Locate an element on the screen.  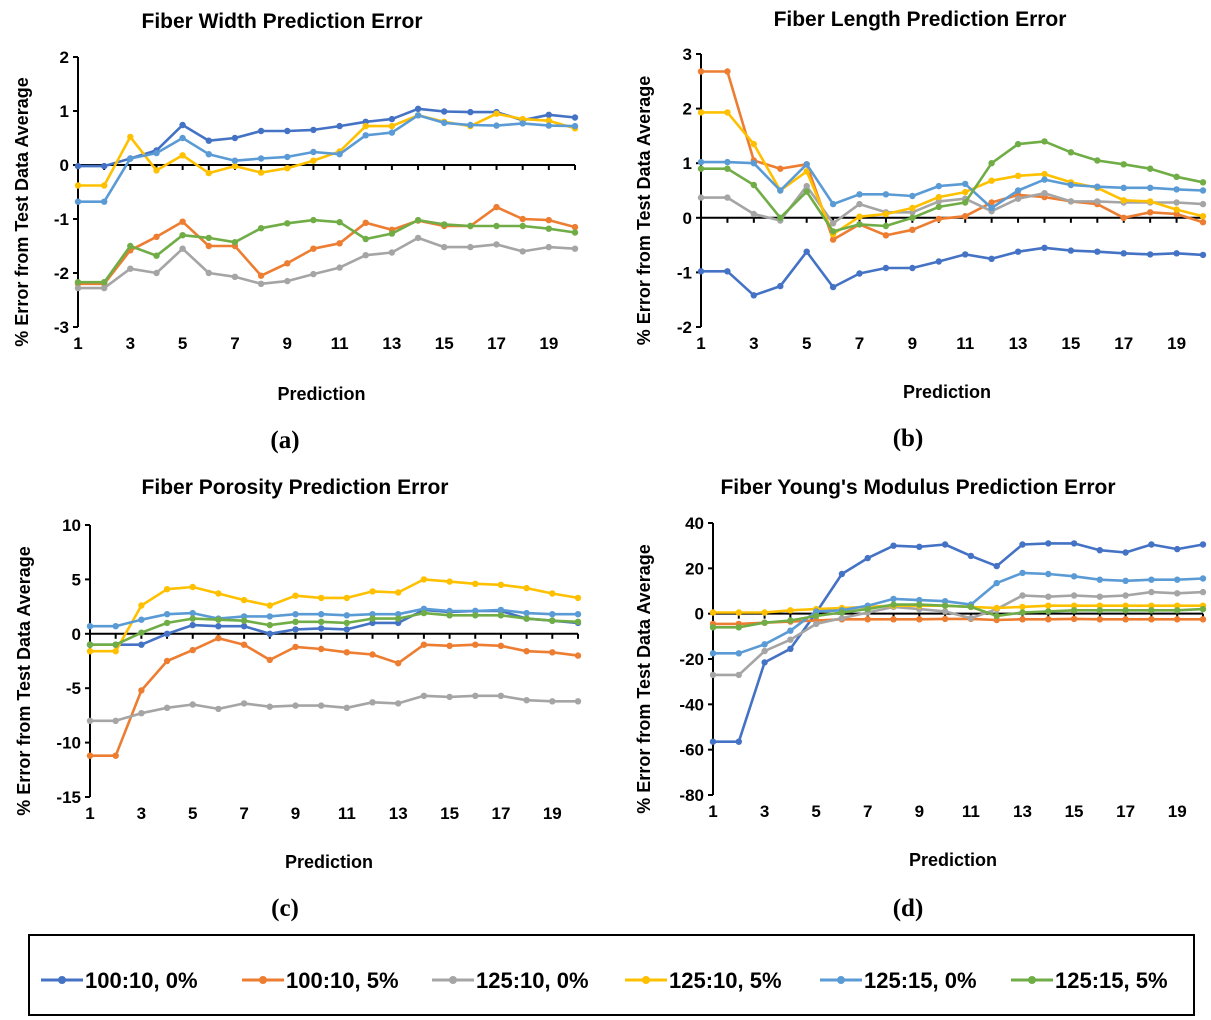
x-tick-label: 7 is located at coordinates (243, 813).